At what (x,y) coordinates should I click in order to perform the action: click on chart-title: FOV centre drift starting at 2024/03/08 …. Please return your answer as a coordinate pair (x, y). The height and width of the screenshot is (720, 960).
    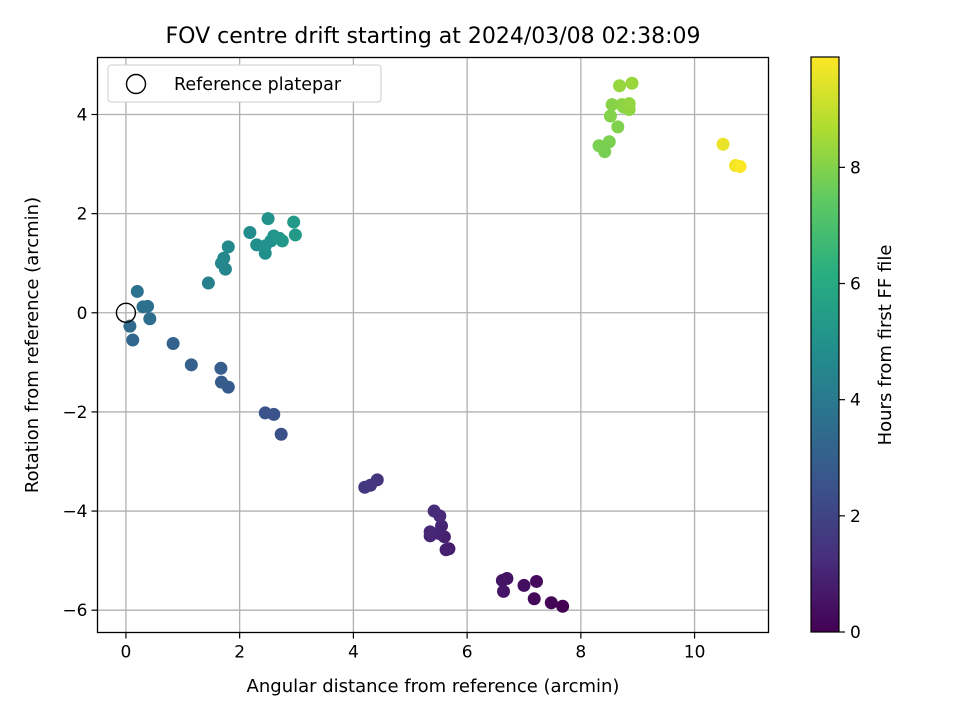
    Looking at the image, I should click on (433, 36).